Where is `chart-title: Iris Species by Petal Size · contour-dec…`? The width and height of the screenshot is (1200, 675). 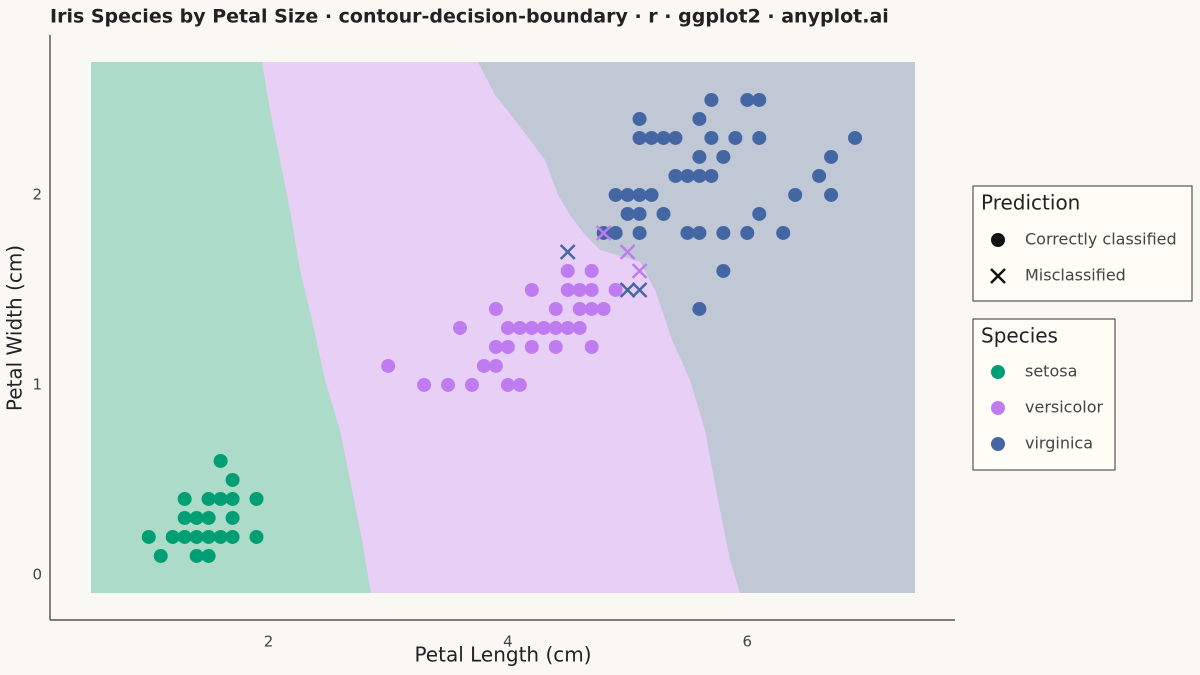
chart-title: Iris Species by Petal Size · contour-dec… is located at coordinates (469, 17).